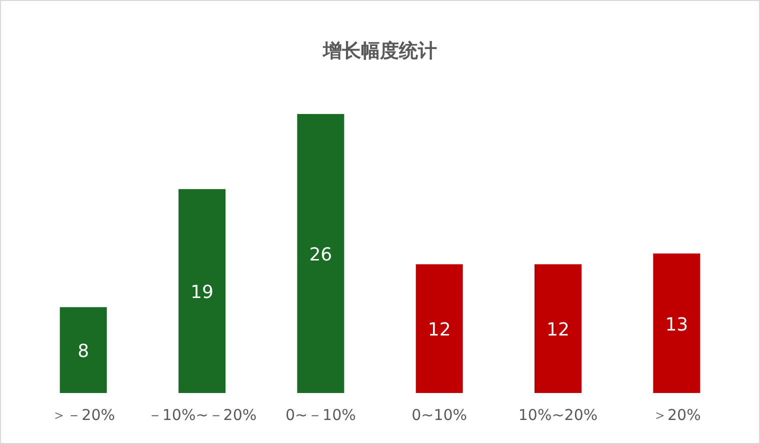 This screenshot has width=760, height=444. What do you see at coordinates (440, 415) in the screenshot?
I see `x-tick-label: 0~10%` at bounding box center [440, 415].